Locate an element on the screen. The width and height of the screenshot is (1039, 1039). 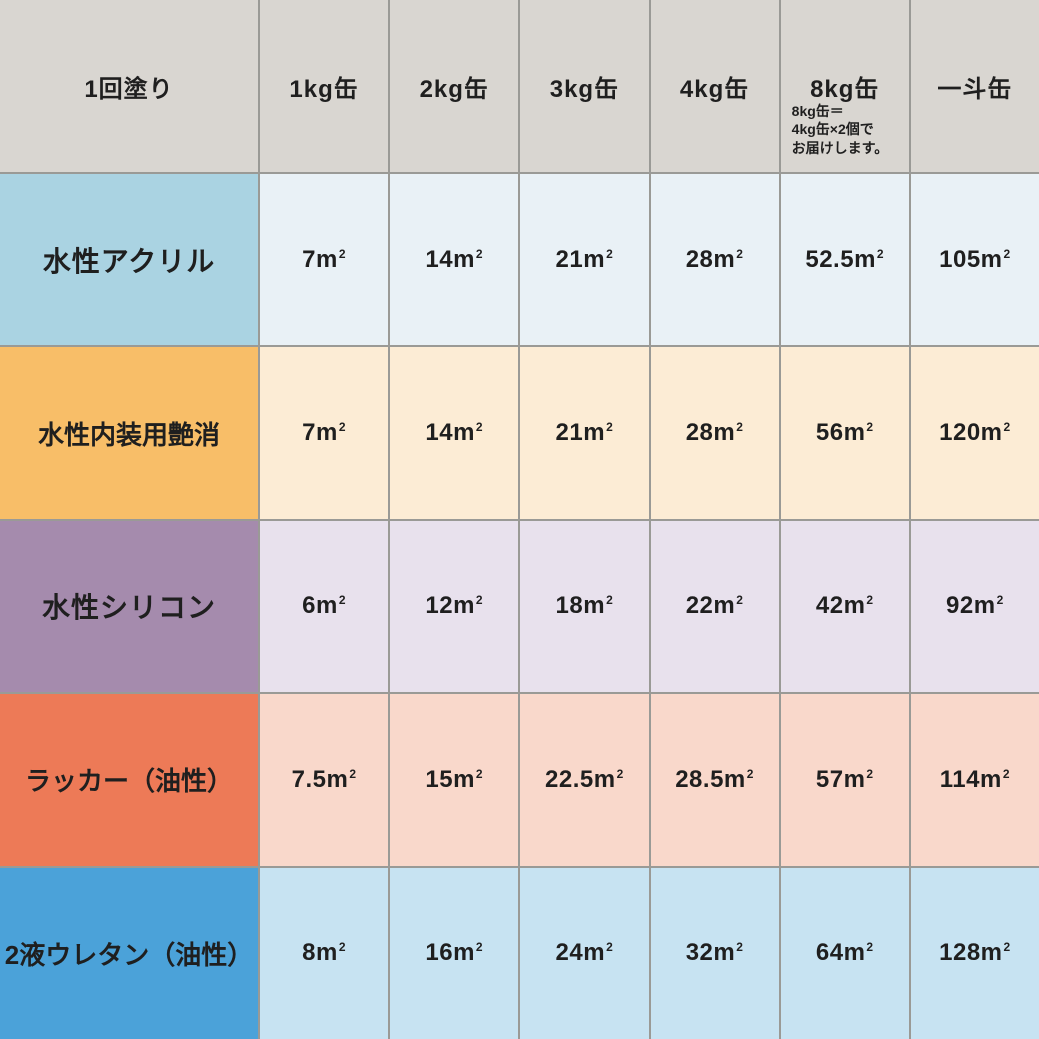
coverage-value: 8 is located at coordinates (309, 953).